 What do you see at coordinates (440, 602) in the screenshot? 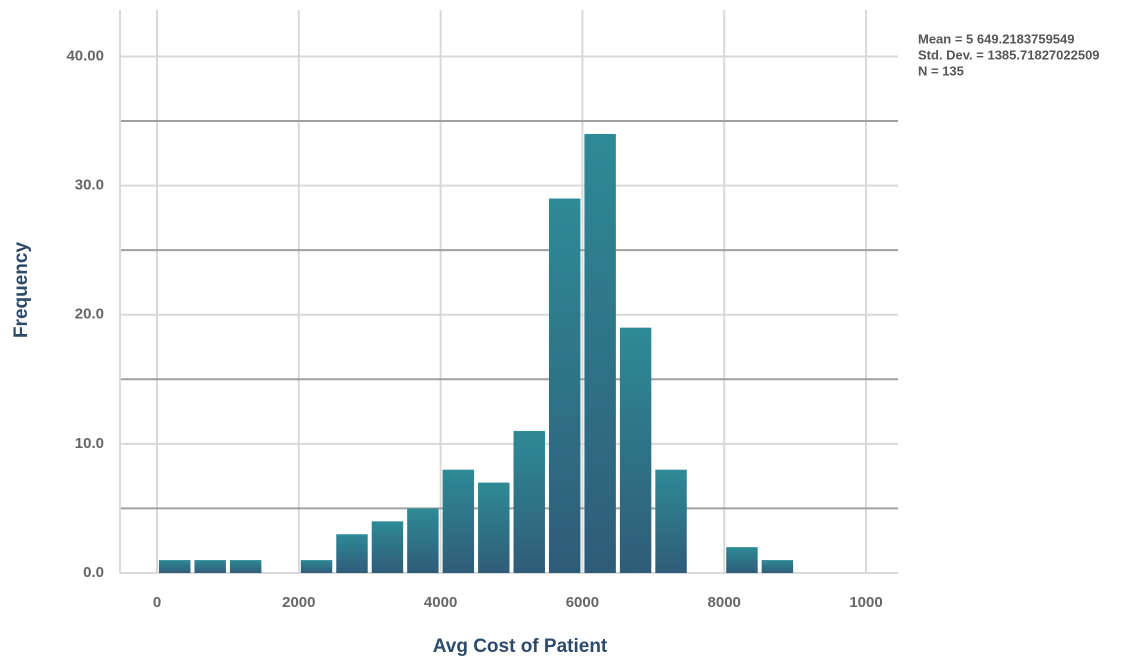
I see `x-tick-label: 4000` at bounding box center [440, 602].